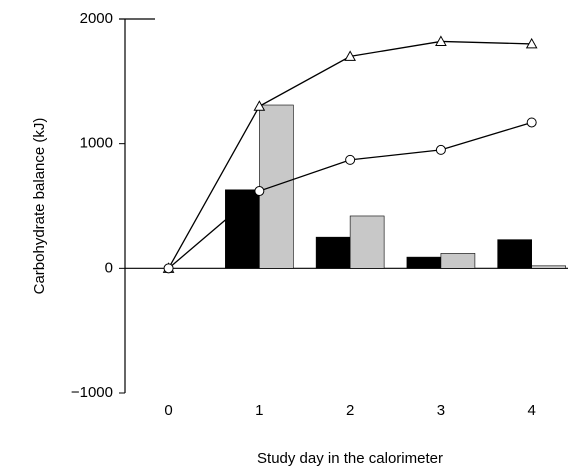  Describe the element at coordinates (92, 392) in the screenshot. I see `y-tick-label: −1000` at that location.